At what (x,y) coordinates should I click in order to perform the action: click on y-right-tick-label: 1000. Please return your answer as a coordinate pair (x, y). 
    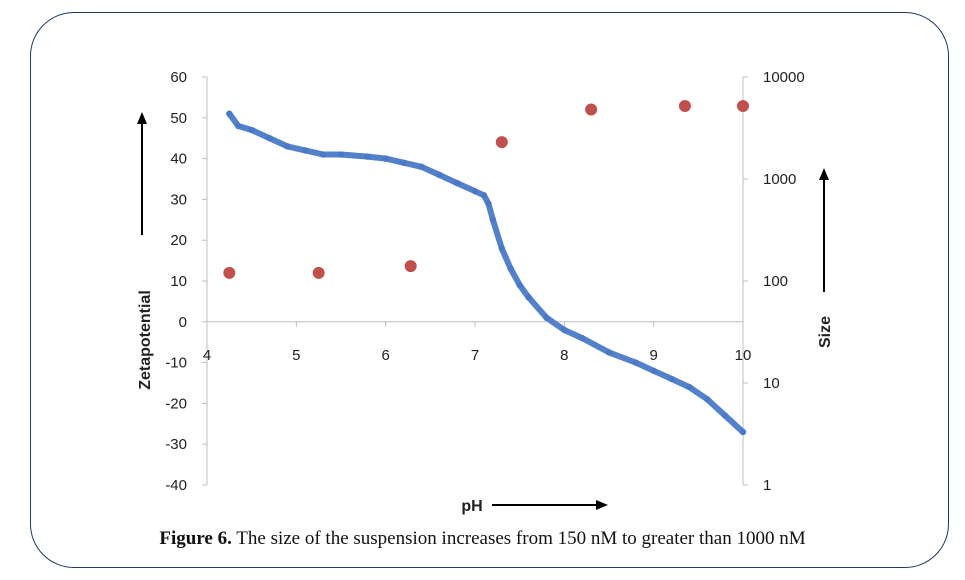
    Looking at the image, I should click on (779, 179).